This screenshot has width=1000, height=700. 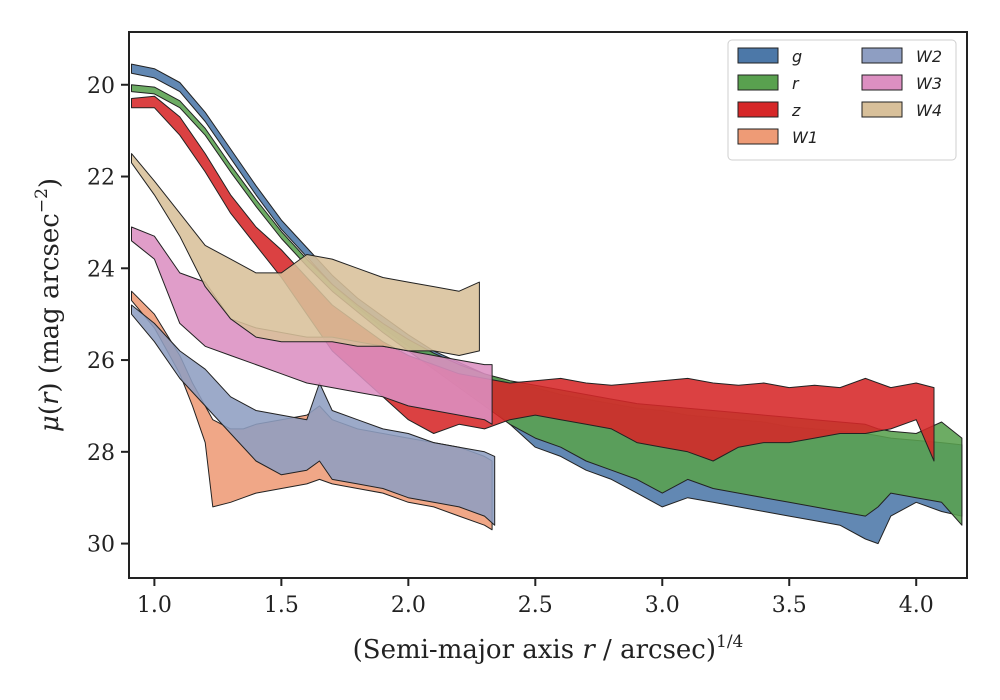 What do you see at coordinates (101, 361) in the screenshot?
I see `y-tick-label: 26` at bounding box center [101, 361].